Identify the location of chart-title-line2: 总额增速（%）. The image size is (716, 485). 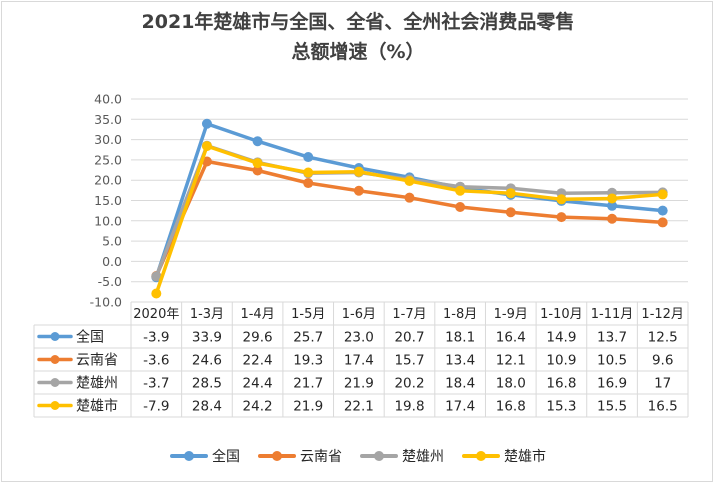
(358, 52).